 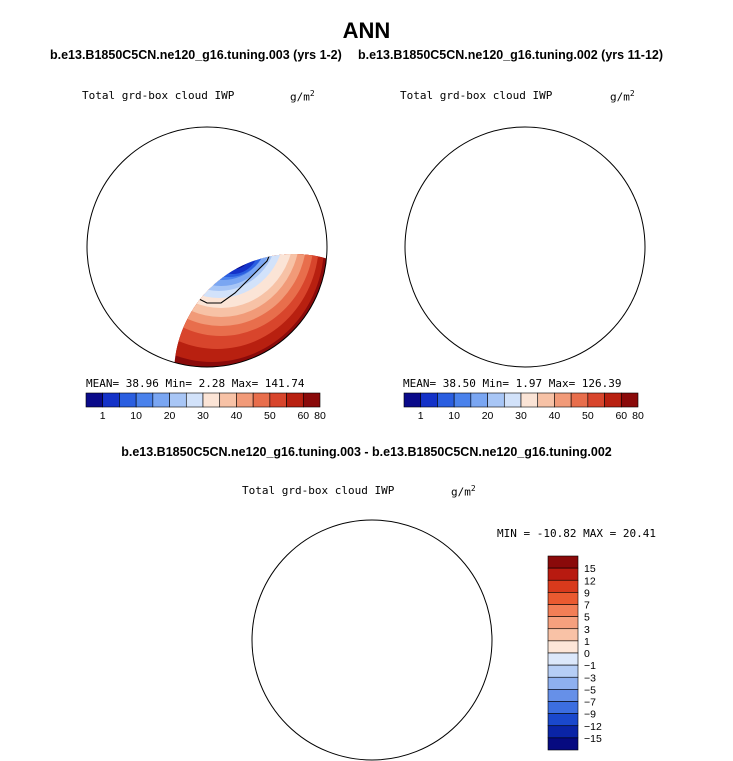 I want to click on difference-variable-label: Total grd-box cloud IWP, so click(x=318, y=490).